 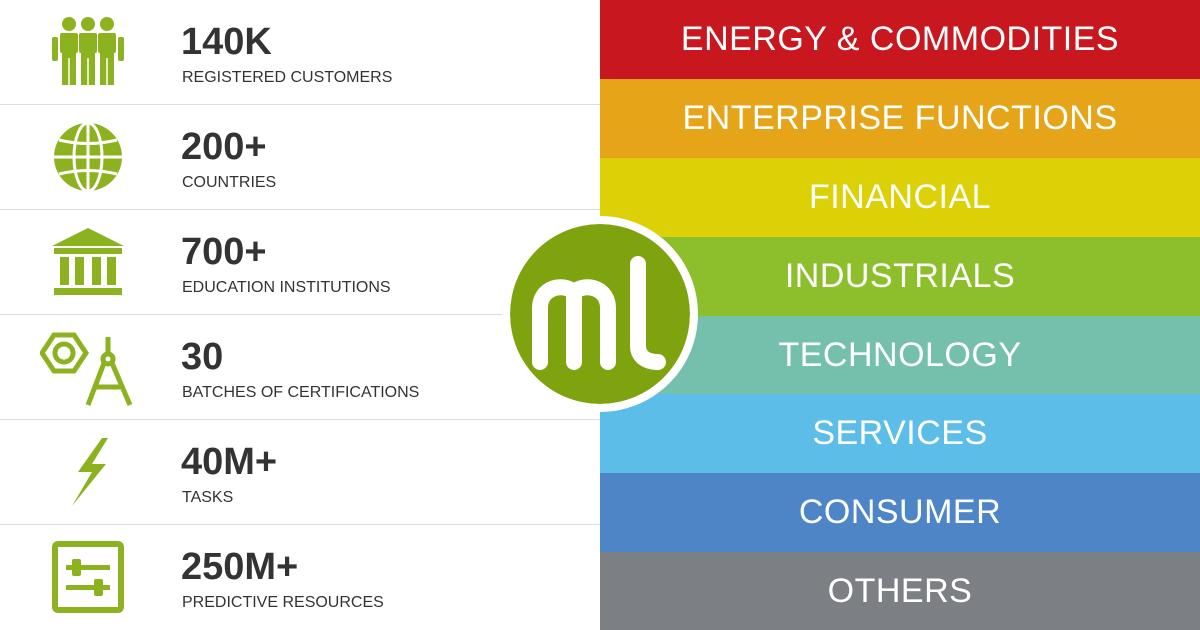 I want to click on sliders-icon, so click(x=88, y=577).